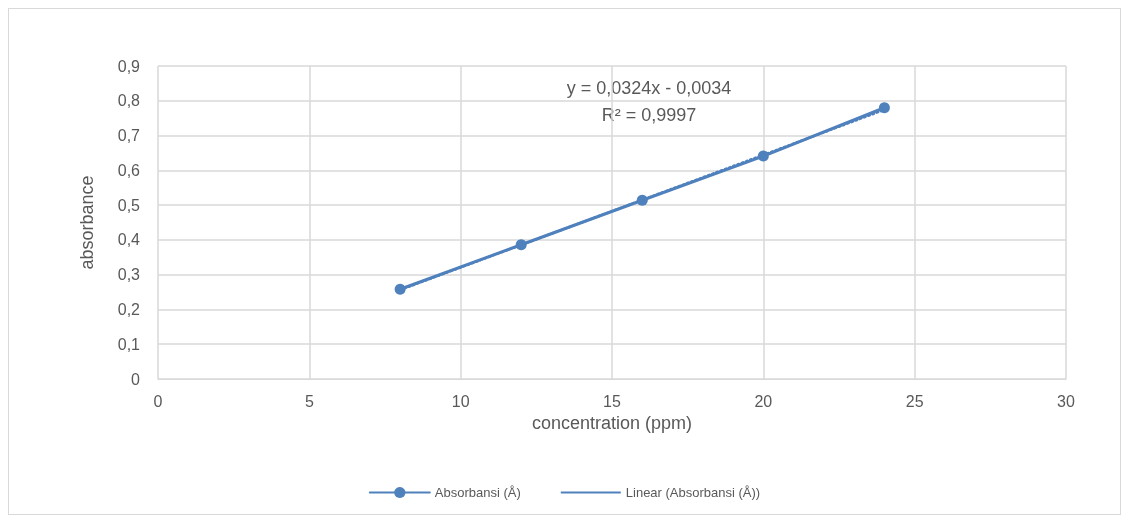 This screenshot has width=1129, height=523. Describe the element at coordinates (693, 492) in the screenshot. I see `legend-label: Linear (Absorbansi (Å))` at that location.